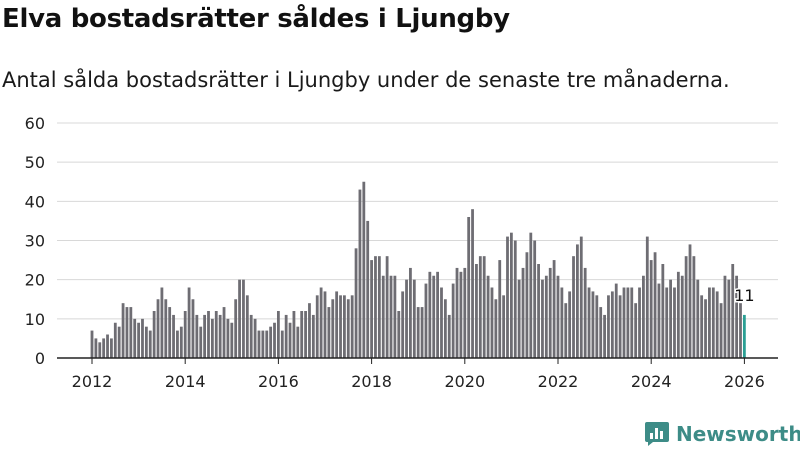 The image size is (800, 450). I want to click on x-tick-label: 2026, so click(744, 381).